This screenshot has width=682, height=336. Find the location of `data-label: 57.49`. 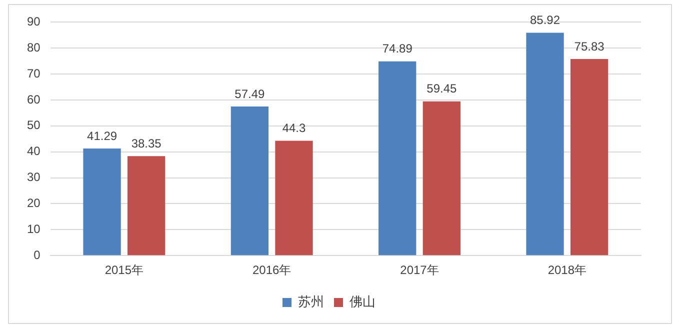

data-label: 57.49 is located at coordinates (250, 93).